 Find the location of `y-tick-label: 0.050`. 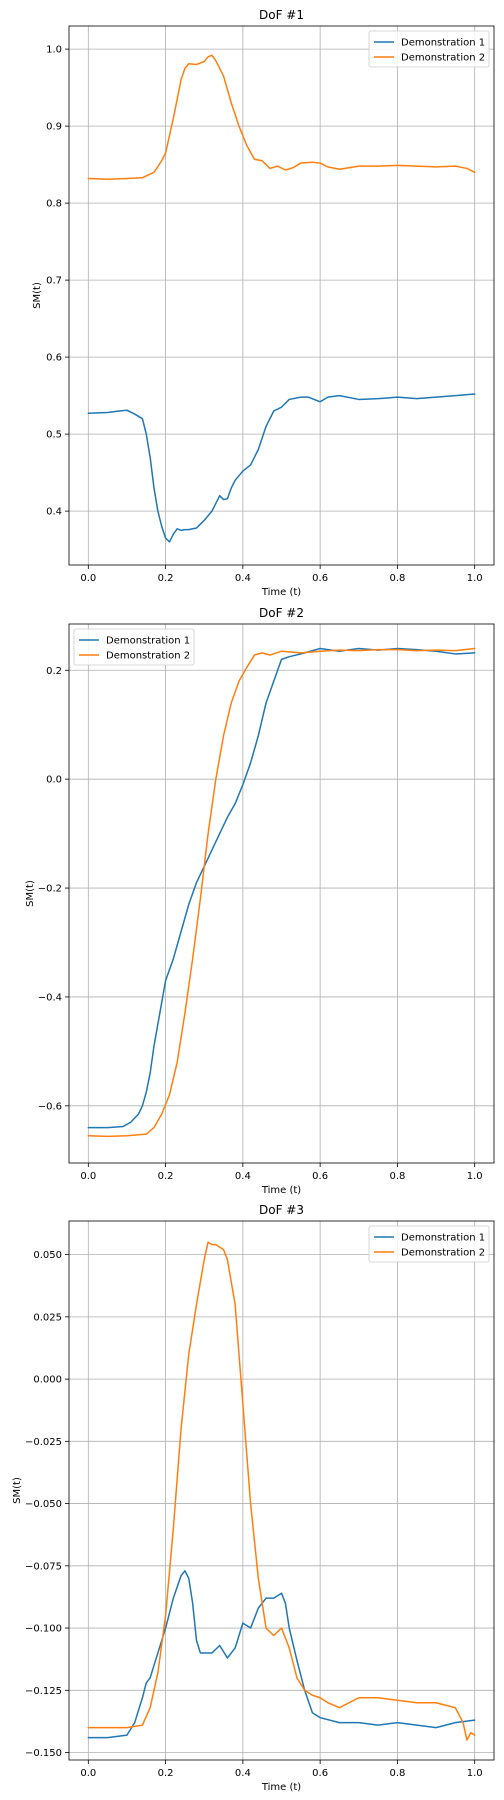

y-tick-label: 0.050 is located at coordinates (47, 1255).